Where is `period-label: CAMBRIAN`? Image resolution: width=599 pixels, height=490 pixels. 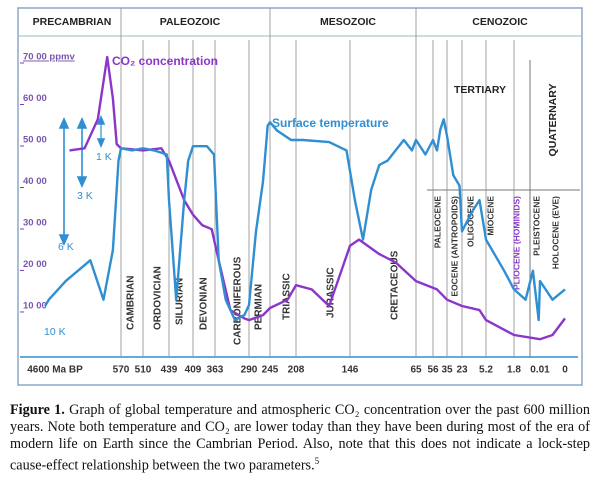
period-label: CAMBRIAN is located at coordinates (131, 303).